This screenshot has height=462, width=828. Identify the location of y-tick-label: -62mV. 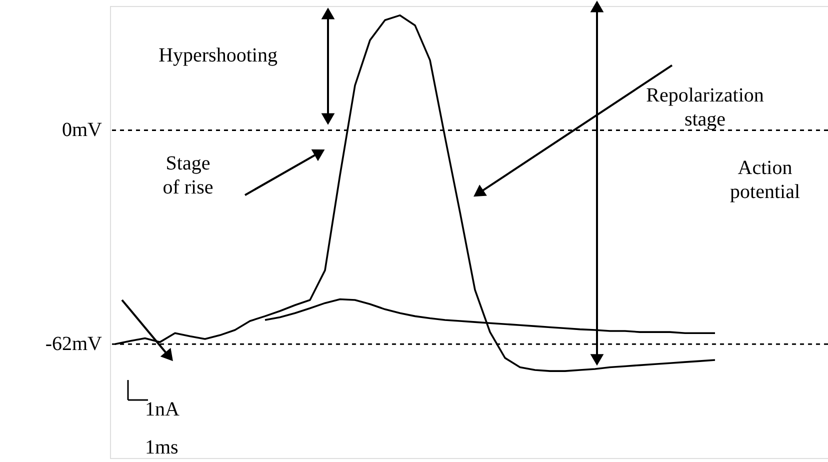
(74, 344).